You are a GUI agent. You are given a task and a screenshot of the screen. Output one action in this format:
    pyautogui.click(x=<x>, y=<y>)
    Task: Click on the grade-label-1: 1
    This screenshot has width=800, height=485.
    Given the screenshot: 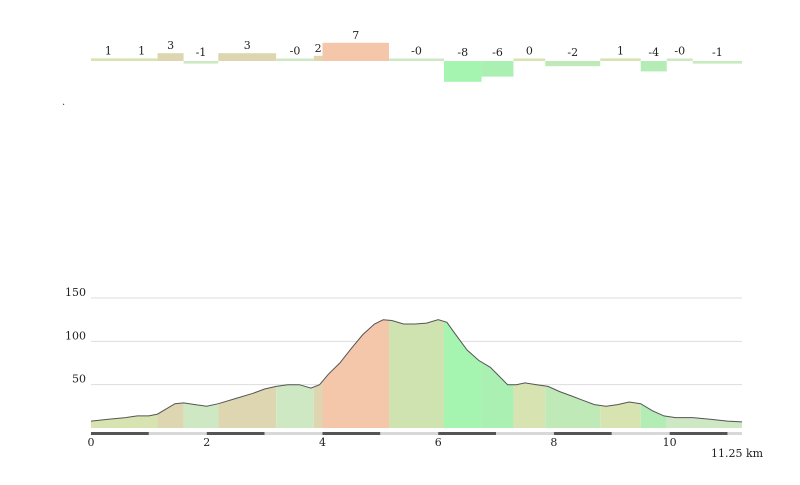 What is the action you would take?
    pyautogui.click(x=141, y=50)
    